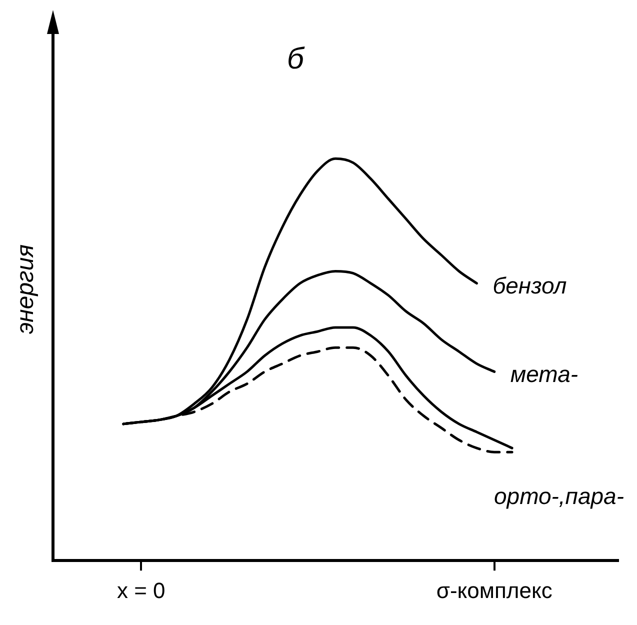 Image resolution: width=637 pixels, height=625 pixels. Describe the element at coordinates (529, 285) in the screenshot. I see `series-label: бензол` at that location.